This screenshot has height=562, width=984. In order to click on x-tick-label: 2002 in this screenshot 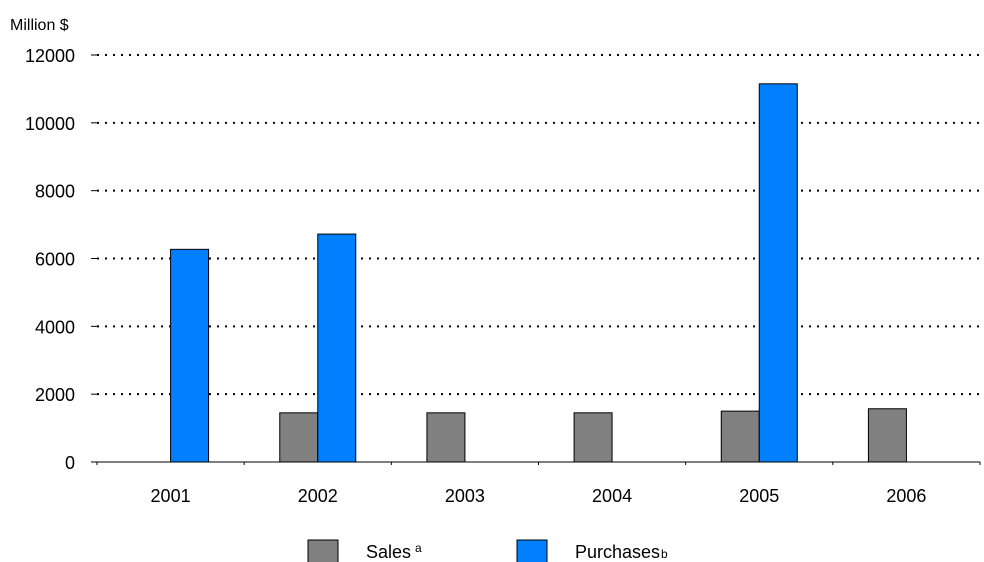, I will do `click(318, 496)`.